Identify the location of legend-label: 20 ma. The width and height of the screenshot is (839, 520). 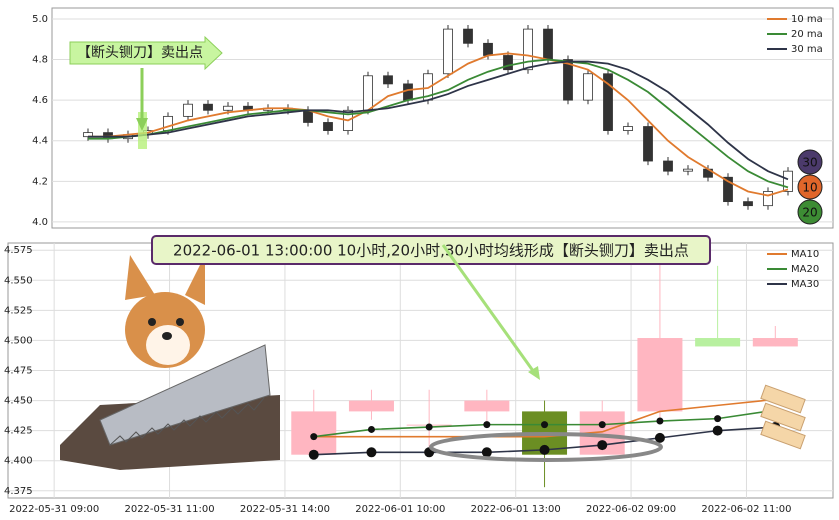
(807, 34).